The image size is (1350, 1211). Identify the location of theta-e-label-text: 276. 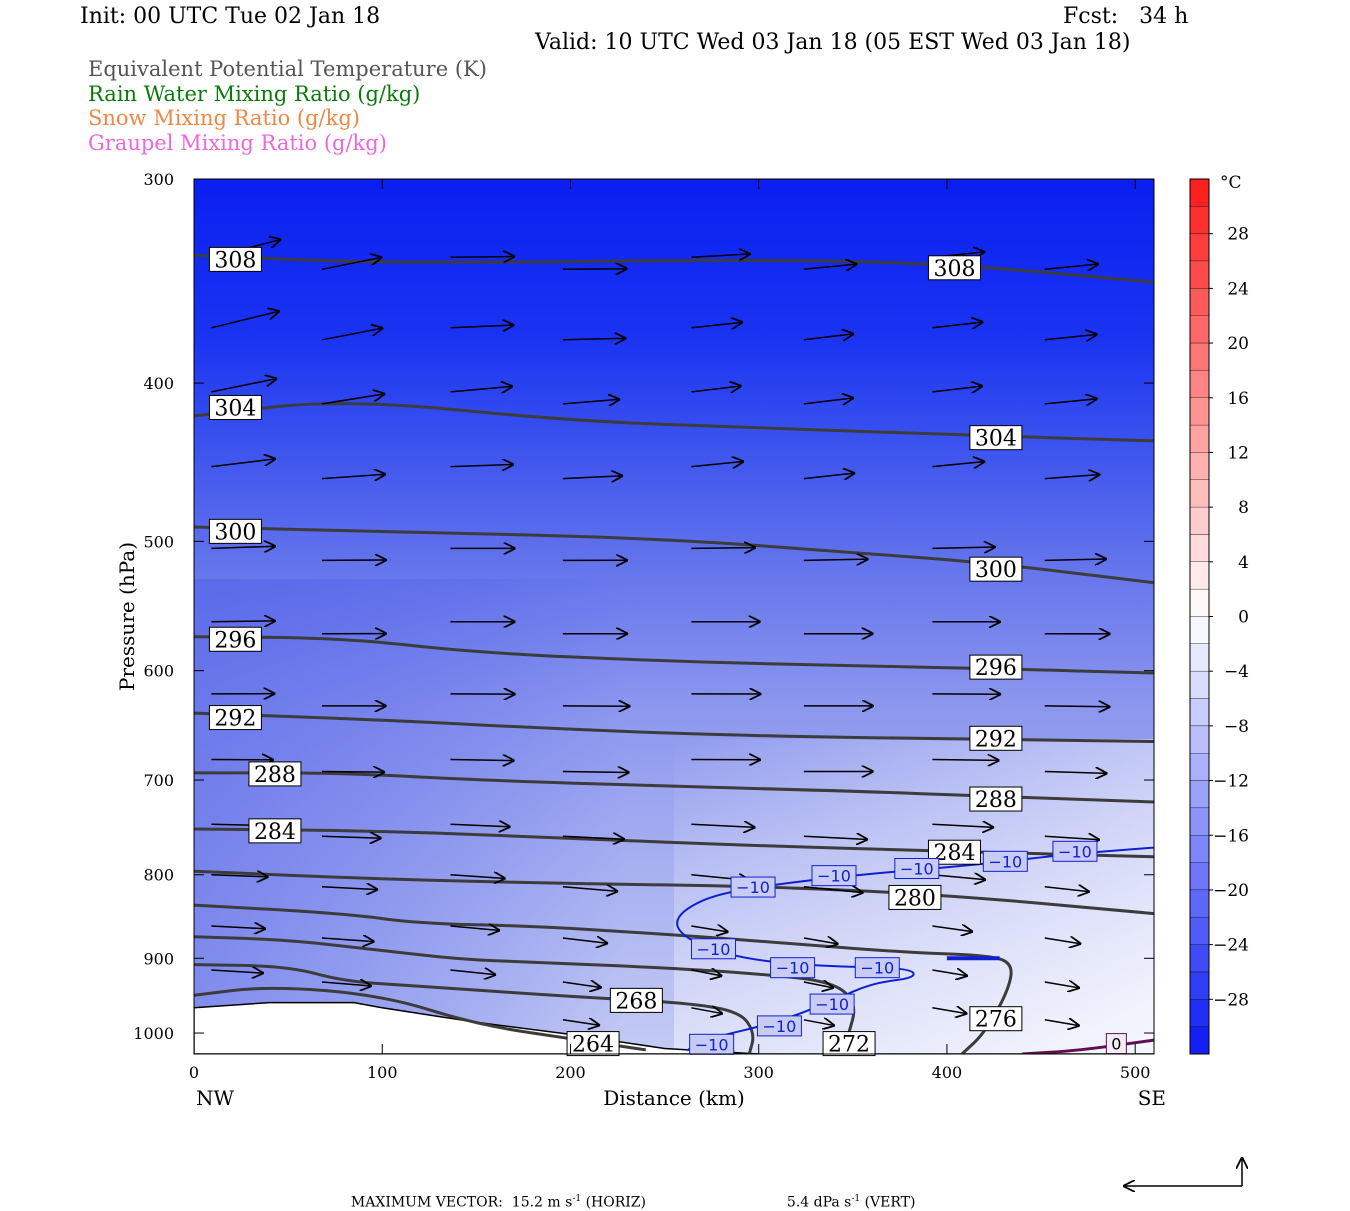
(996, 1020).